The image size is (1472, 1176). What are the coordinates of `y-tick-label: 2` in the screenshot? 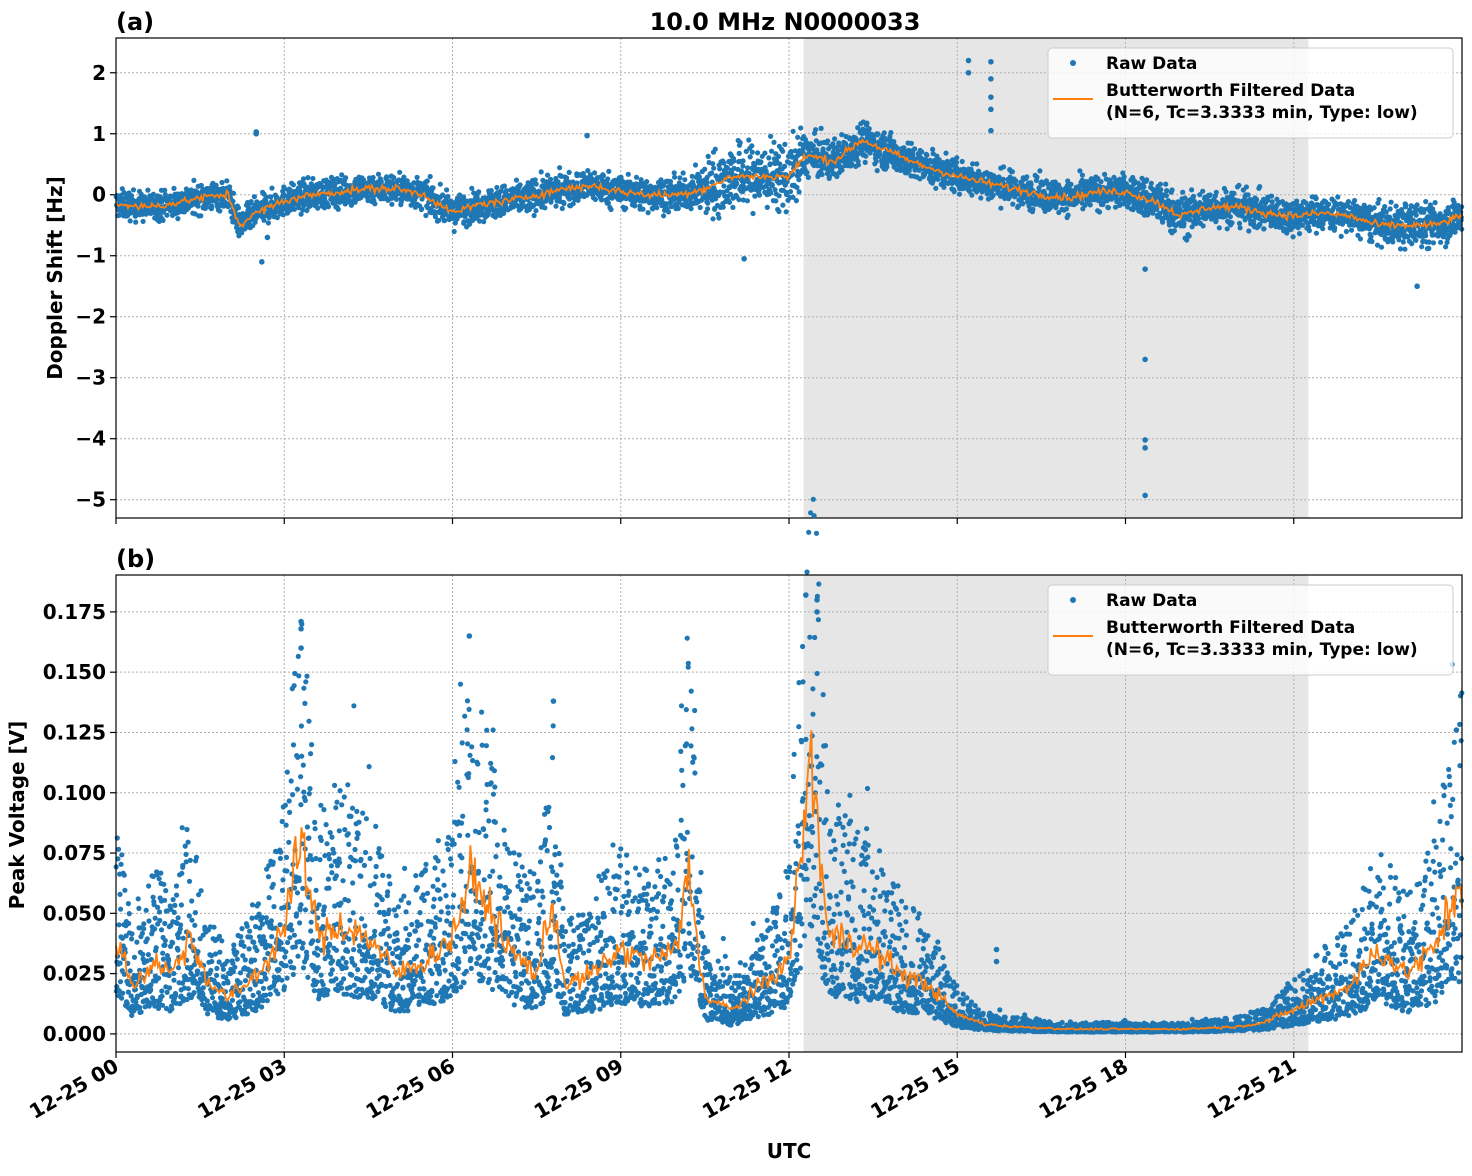 It's located at (99, 73).